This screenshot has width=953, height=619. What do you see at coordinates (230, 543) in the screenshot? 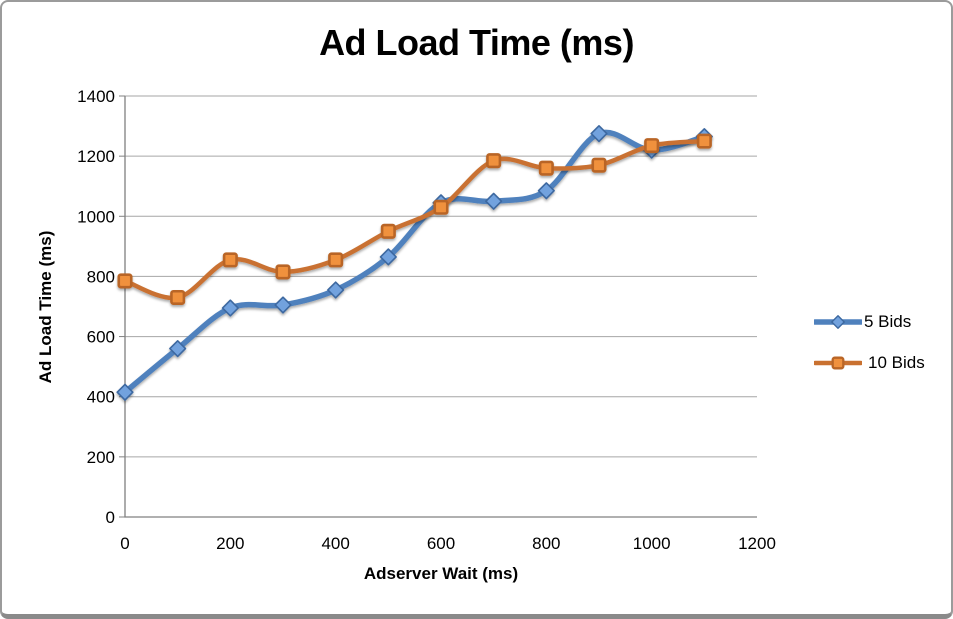
I see `x-tick-label: 200` at bounding box center [230, 543].